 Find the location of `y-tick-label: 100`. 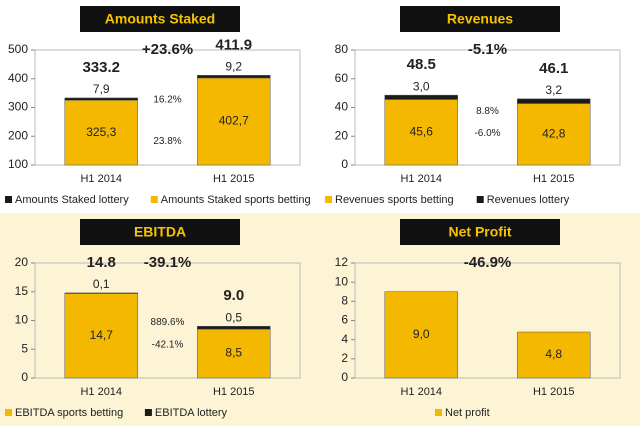

y-tick-label: 100 is located at coordinates (18, 164).